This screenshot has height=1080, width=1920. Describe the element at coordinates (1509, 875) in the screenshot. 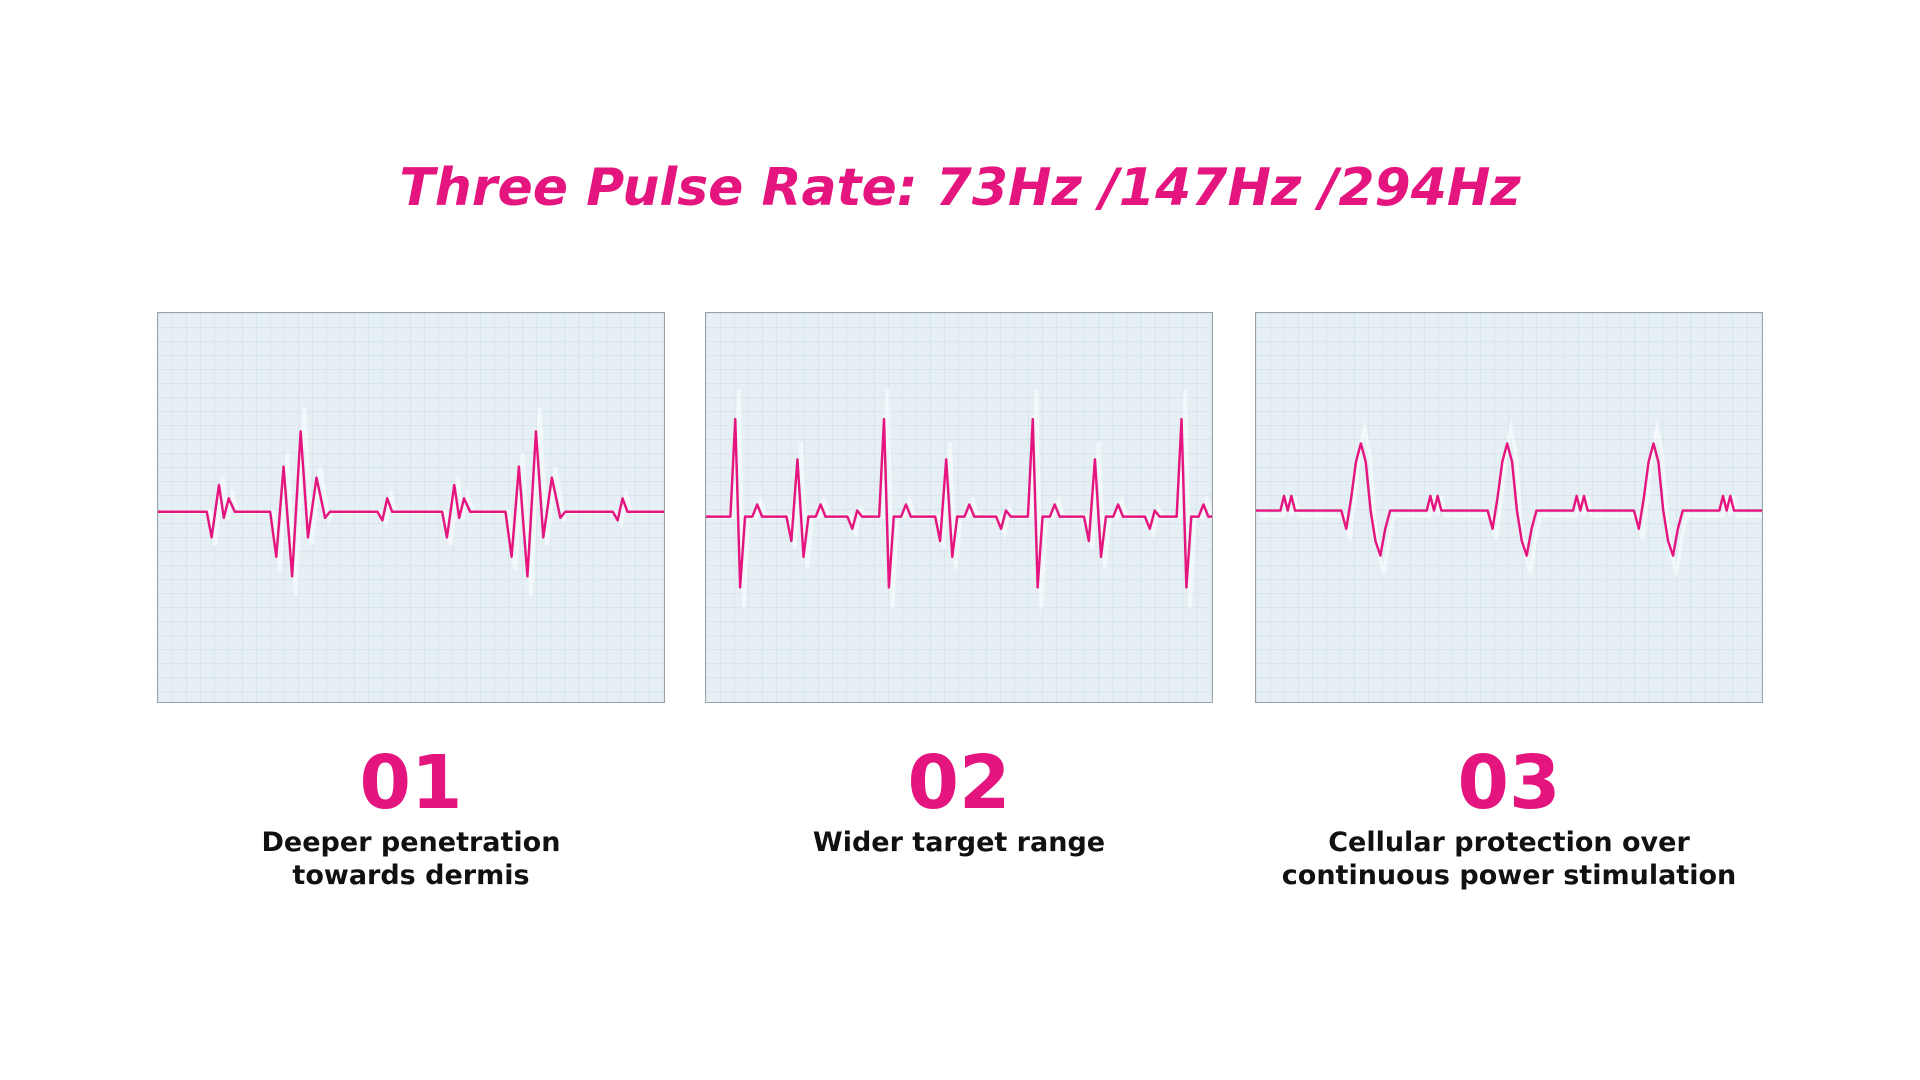

I see `description-line: continuous power stimulation` at that location.